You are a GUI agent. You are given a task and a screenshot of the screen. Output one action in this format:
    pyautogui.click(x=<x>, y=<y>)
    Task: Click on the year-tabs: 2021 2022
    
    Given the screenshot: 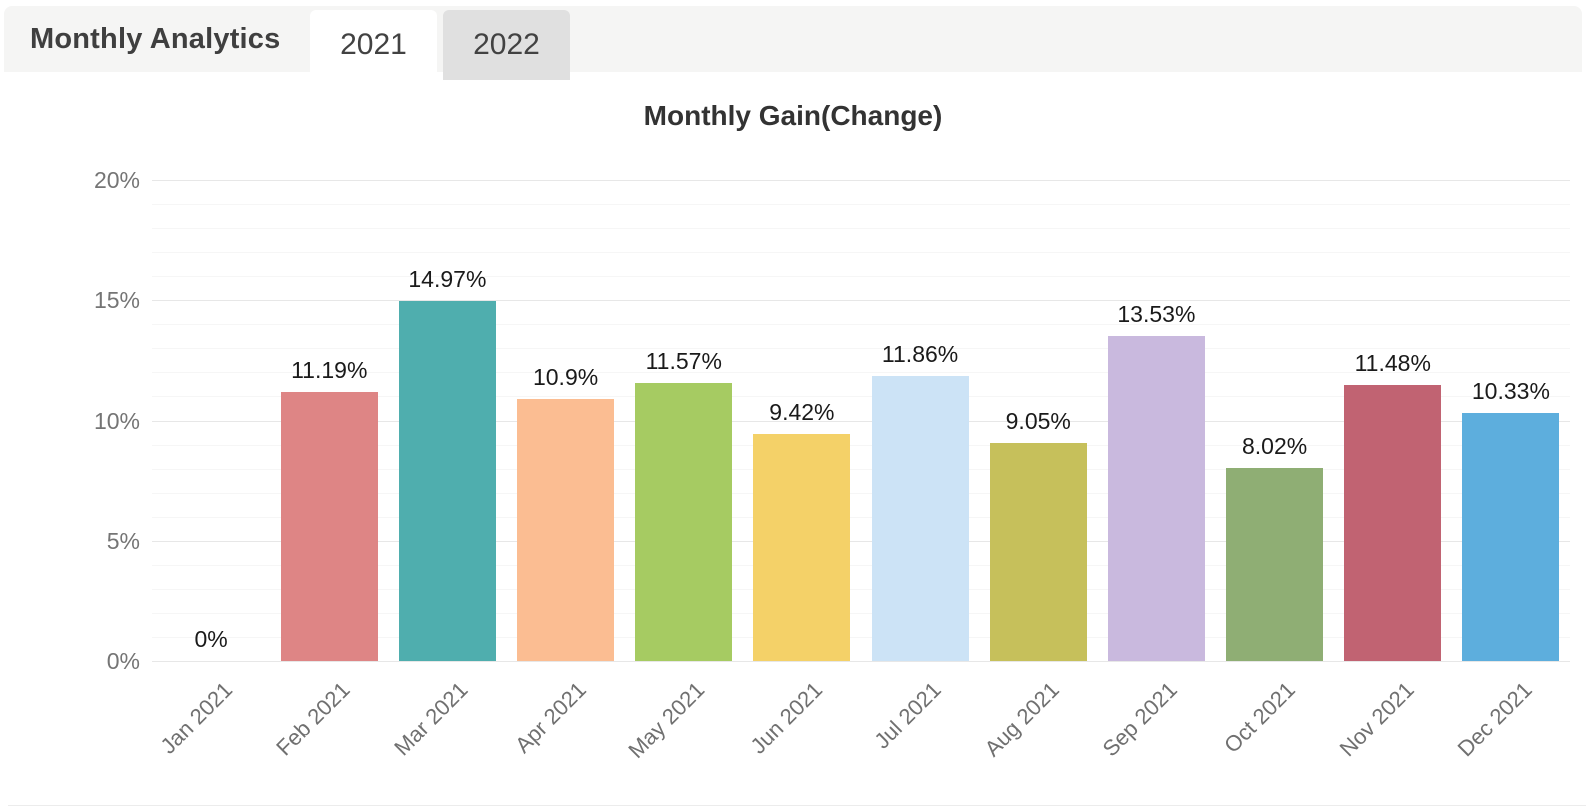 What is the action you would take?
    pyautogui.click(x=440, y=45)
    